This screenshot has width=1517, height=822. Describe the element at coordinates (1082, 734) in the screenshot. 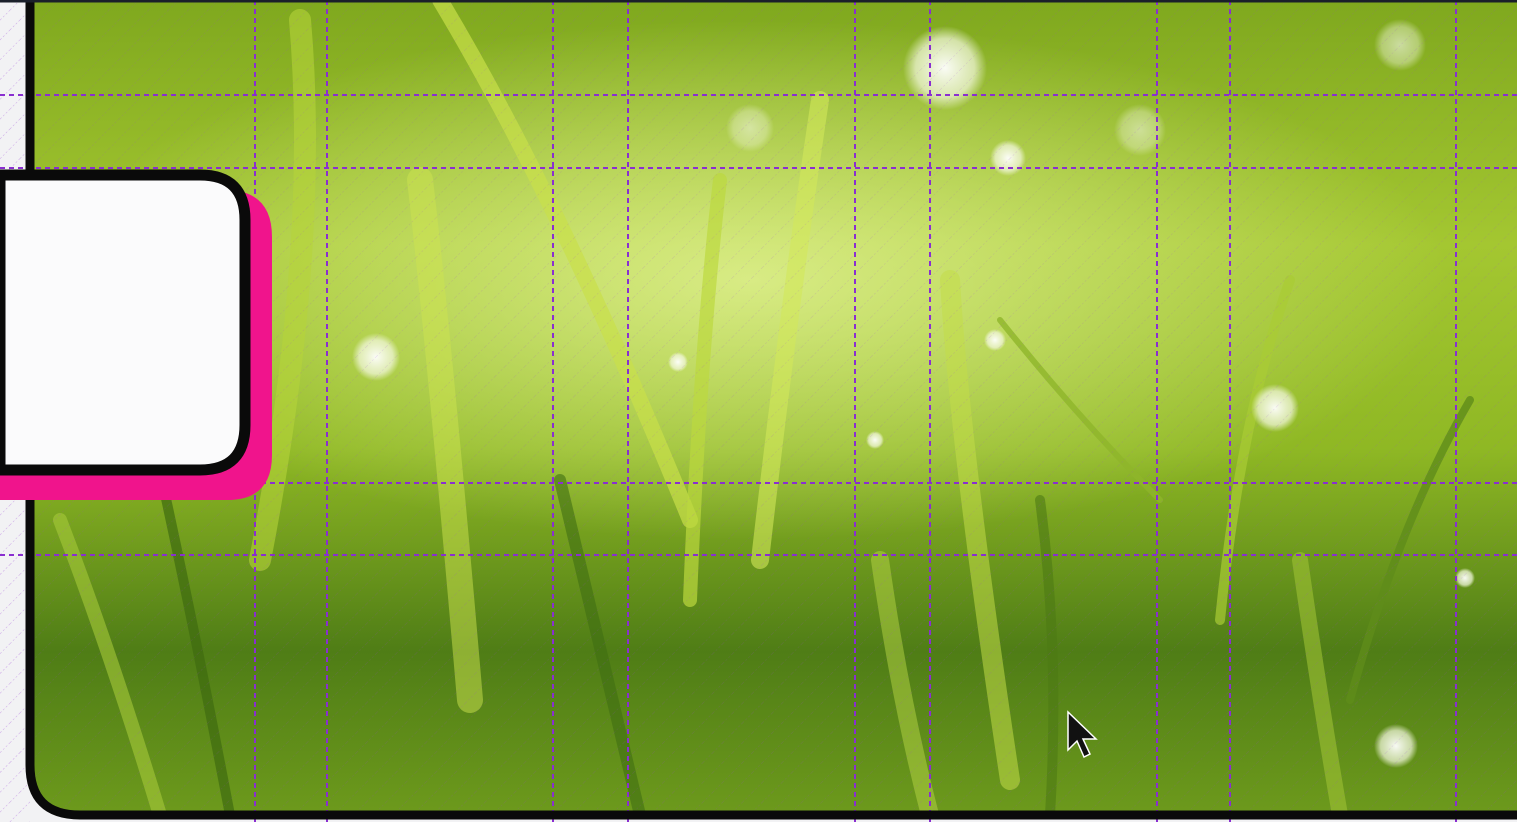

I see `mouse-cursor` at that location.